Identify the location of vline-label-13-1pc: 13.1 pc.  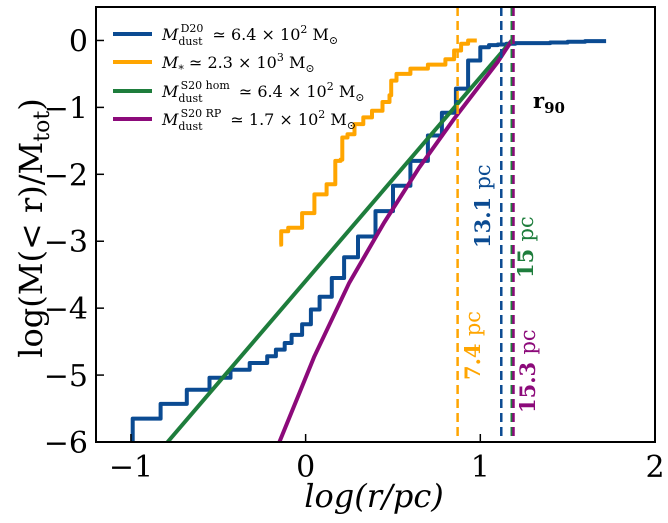
(482, 206).